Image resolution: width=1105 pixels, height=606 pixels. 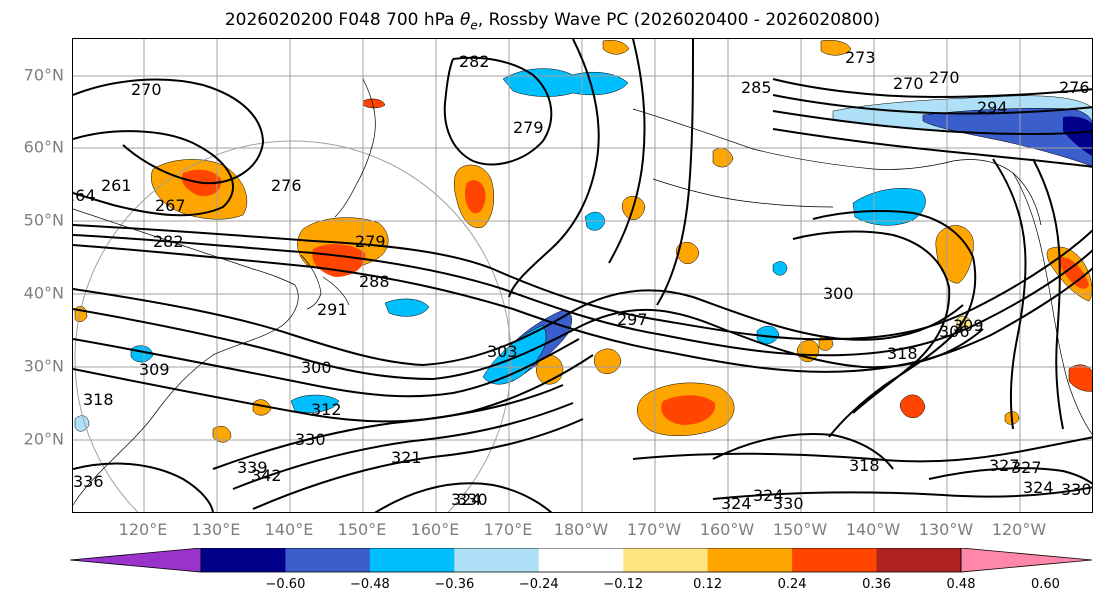 I want to click on positive-anomaly-east-sub2, so click(x=913, y=406).